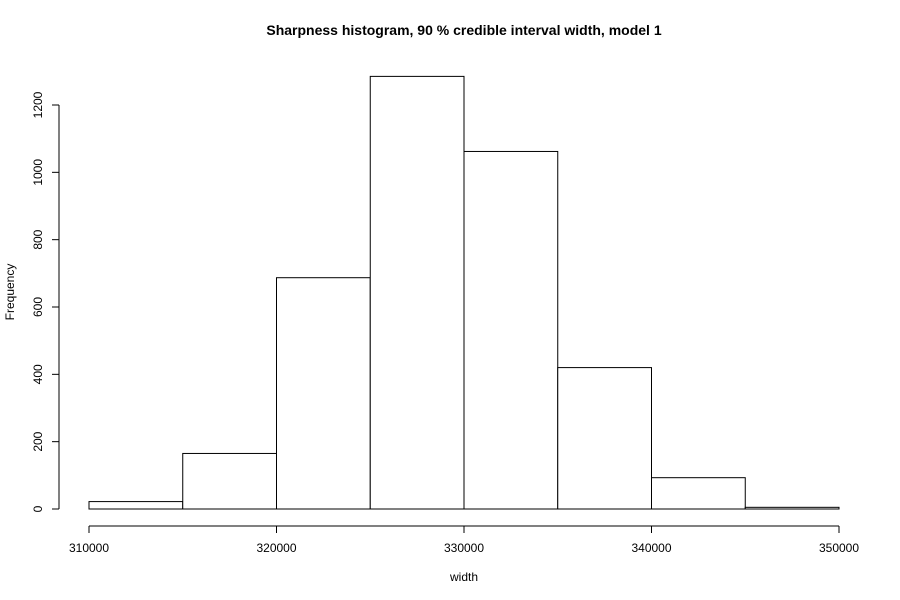  Describe the element at coordinates (38, 441) in the screenshot. I see `y-tick-label: 200` at that location.